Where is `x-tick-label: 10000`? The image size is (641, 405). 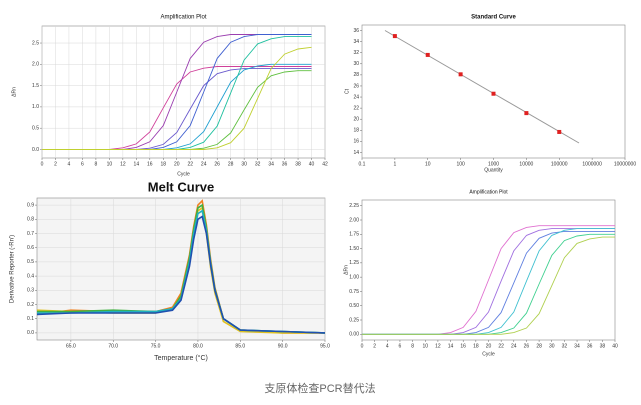 x-tick-label: 10000 is located at coordinates (526, 164).